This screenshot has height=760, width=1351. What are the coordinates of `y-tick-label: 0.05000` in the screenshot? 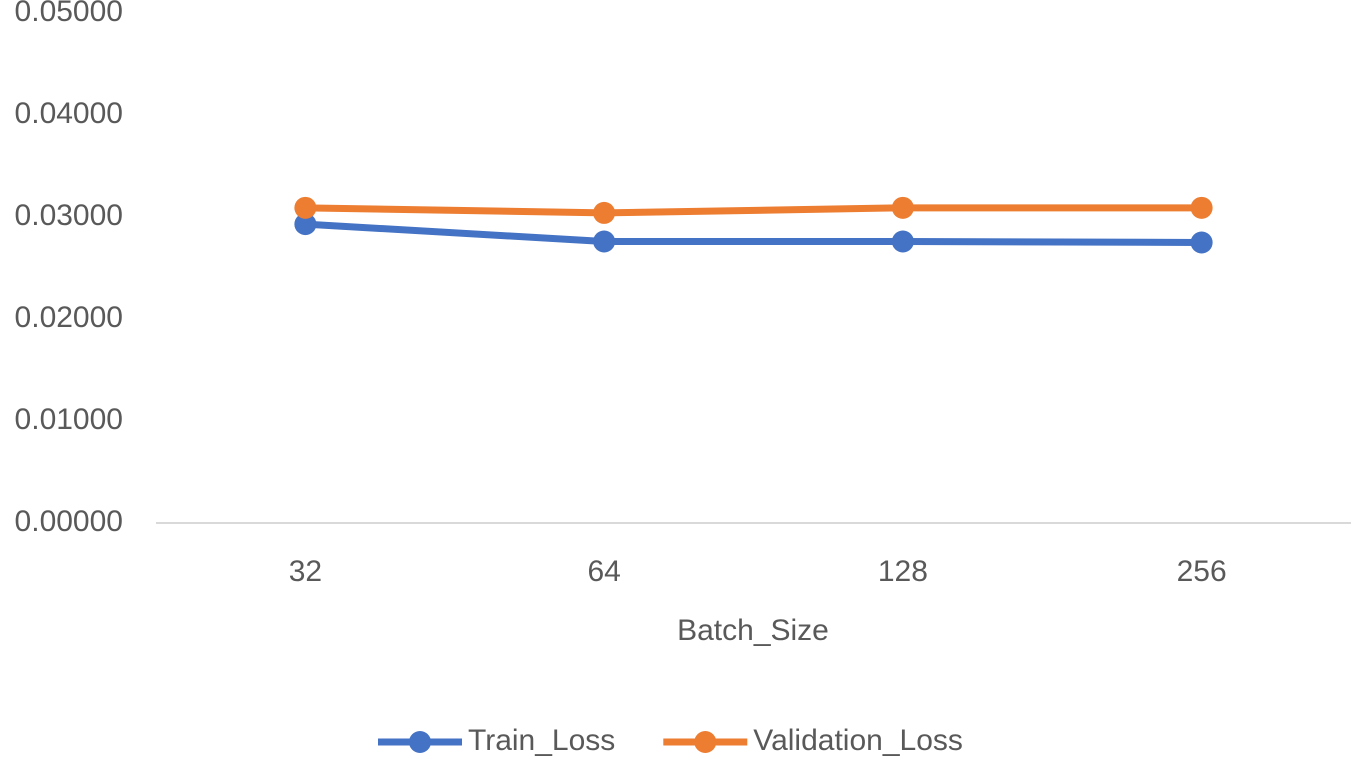 It's located at (69, 14).